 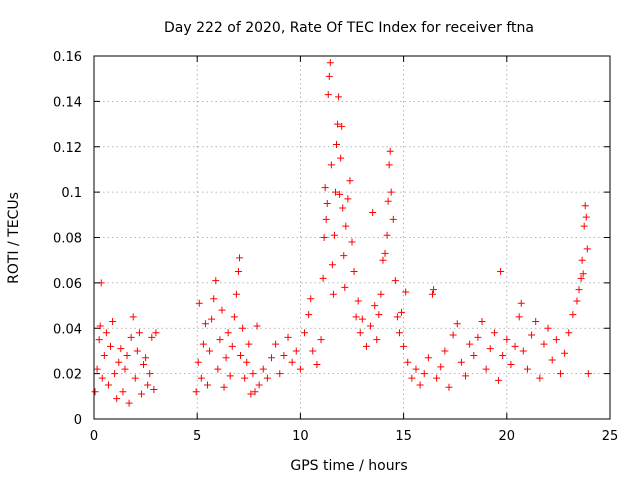 I want to click on x-axis-label: GPS time / hours, so click(x=348, y=466).